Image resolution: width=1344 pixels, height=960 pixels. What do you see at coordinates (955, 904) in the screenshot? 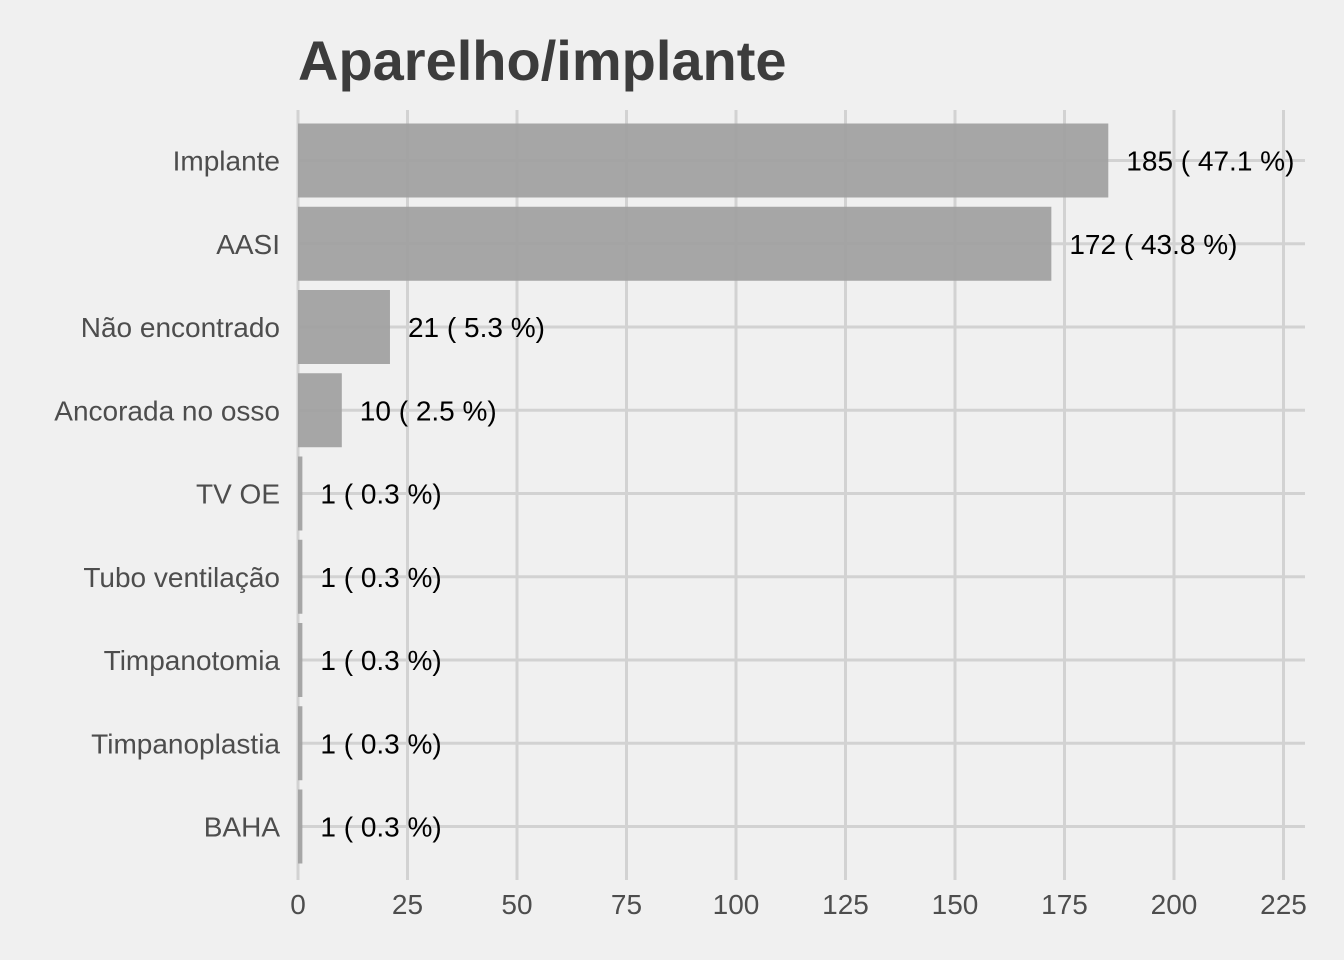
I see `x-tick-label: 150` at bounding box center [955, 904].